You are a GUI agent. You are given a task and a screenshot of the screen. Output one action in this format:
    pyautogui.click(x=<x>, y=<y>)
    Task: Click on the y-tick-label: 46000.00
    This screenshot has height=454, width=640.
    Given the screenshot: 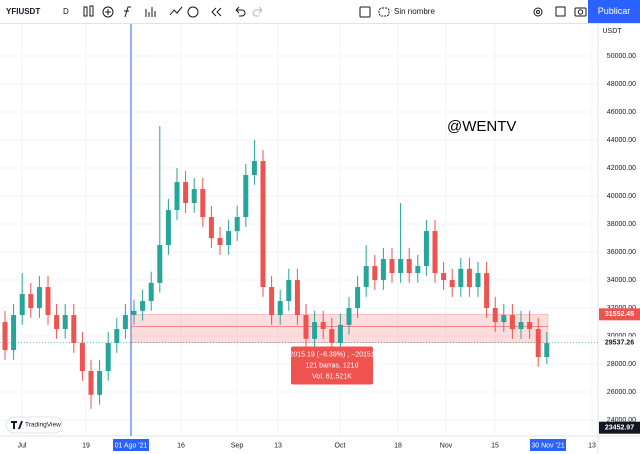 What is the action you would take?
    pyautogui.click(x=621, y=112)
    